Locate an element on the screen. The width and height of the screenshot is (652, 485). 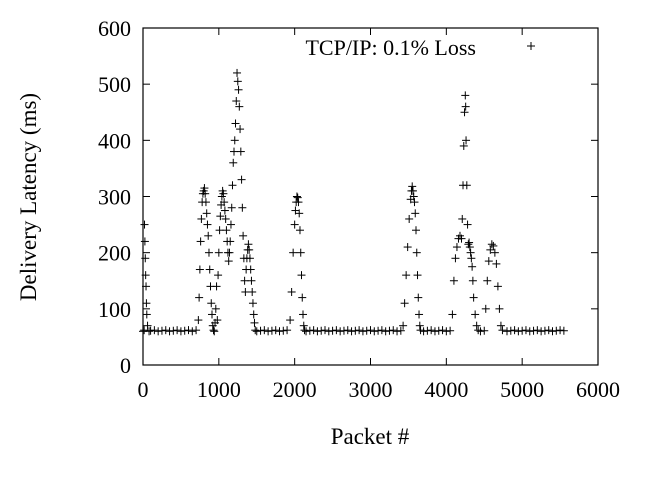
x-axis-label: Packet # is located at coordinates (370, 436).